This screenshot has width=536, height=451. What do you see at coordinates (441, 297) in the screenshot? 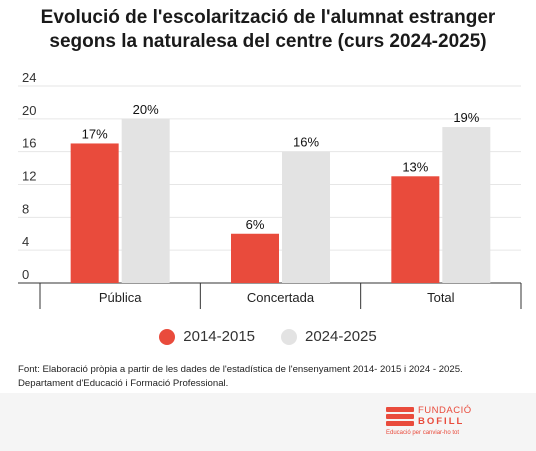
I see `x-category-label: Total` at bounding box center [441, 297].